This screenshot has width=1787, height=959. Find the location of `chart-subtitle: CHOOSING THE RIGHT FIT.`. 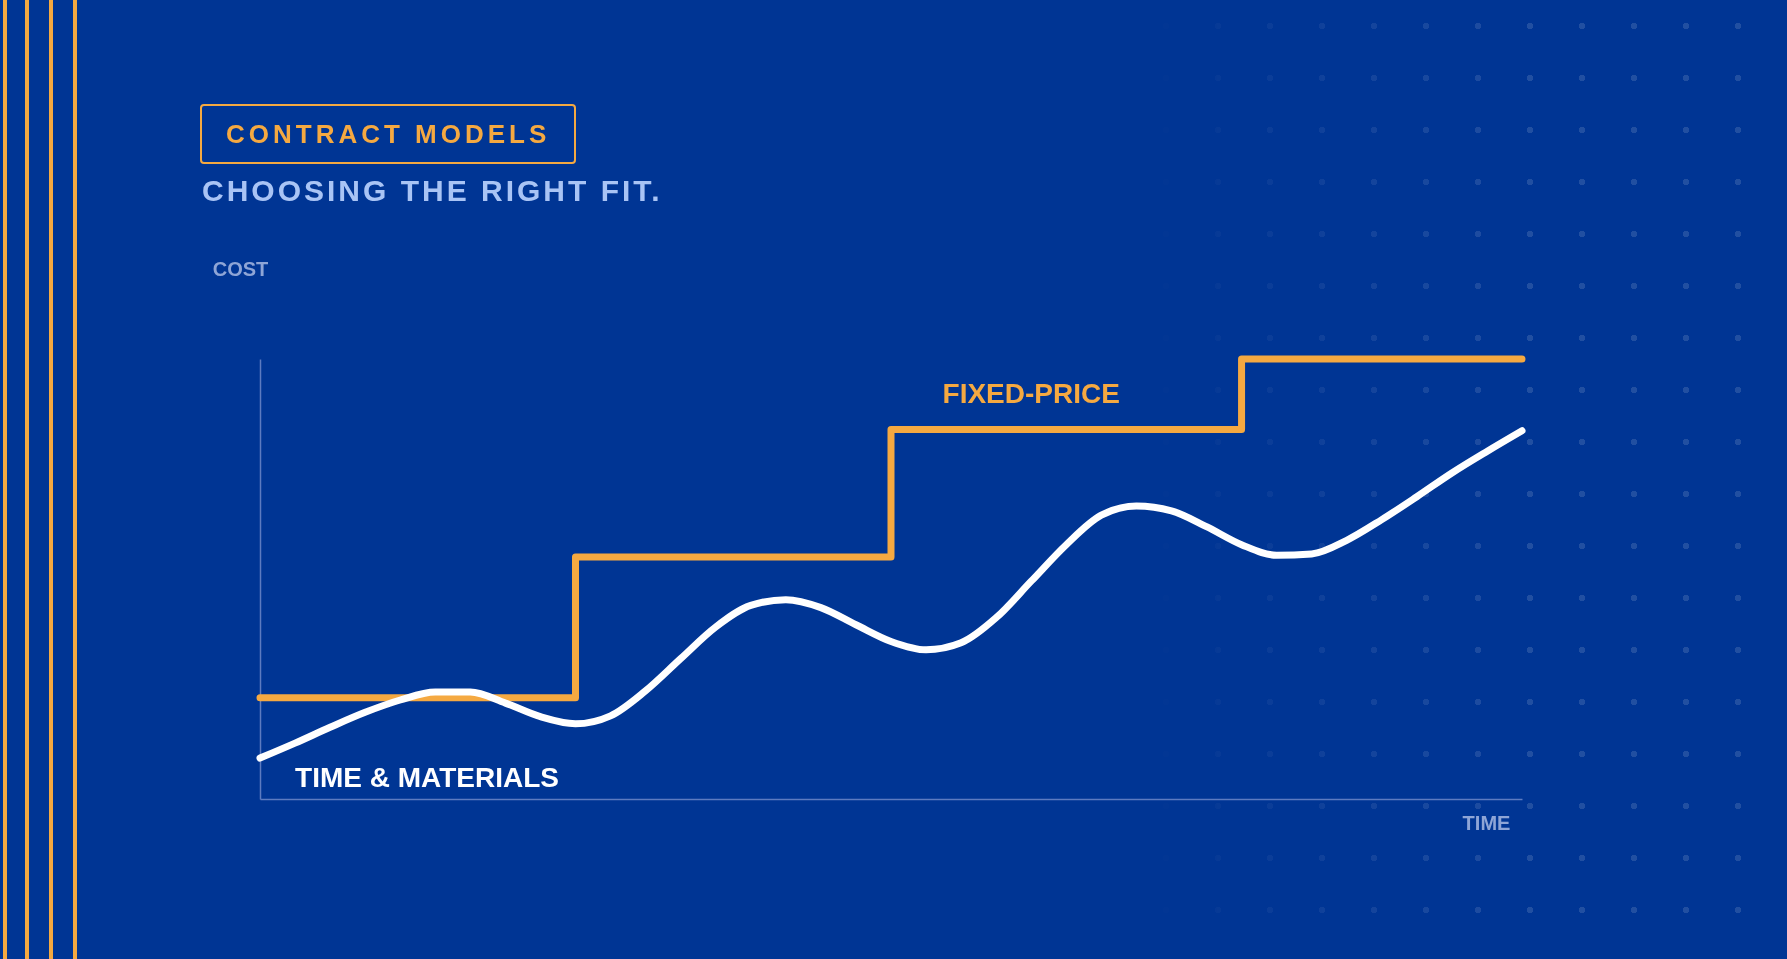

chart-subtitle: CHOOSING THE RIGHT FIT. is located at coordinates (432, 191).